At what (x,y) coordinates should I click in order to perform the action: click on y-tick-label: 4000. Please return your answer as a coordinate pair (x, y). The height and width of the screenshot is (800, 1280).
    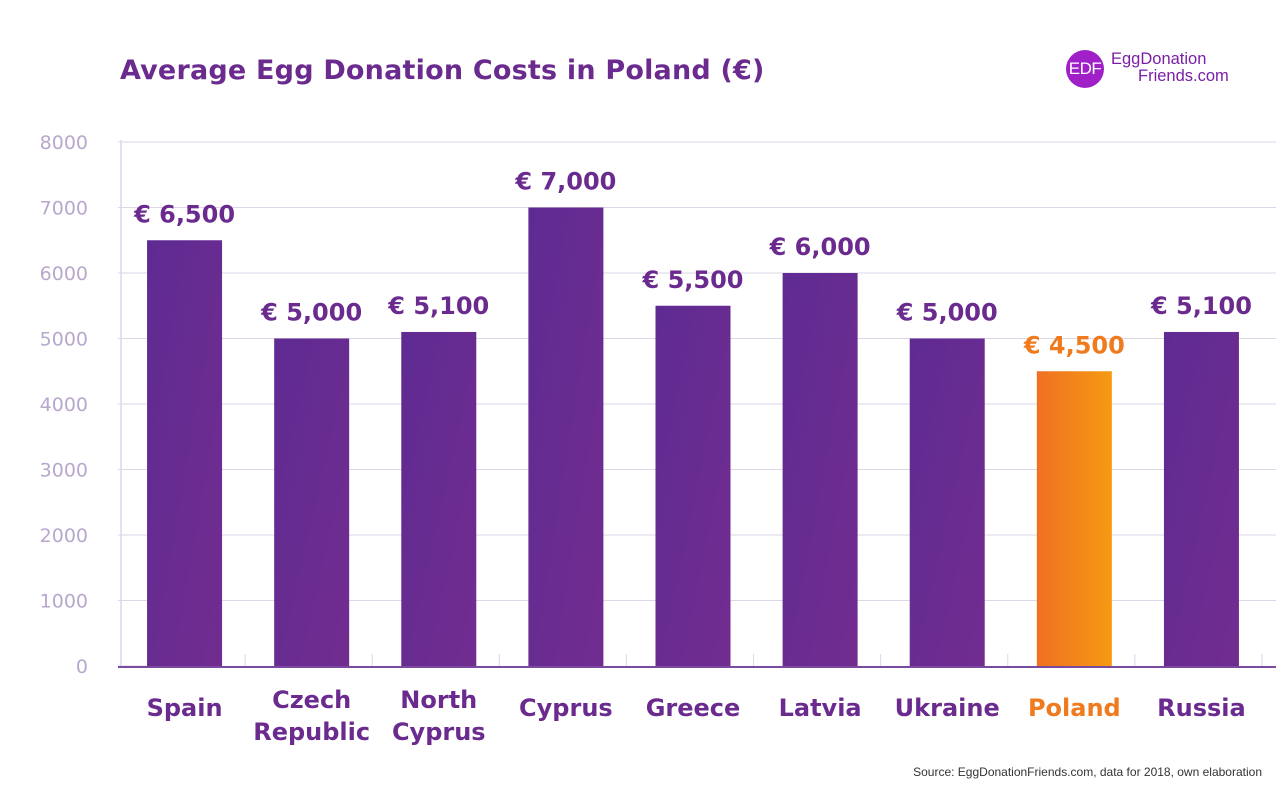
    Looking at the image, I should click on (64, 405).